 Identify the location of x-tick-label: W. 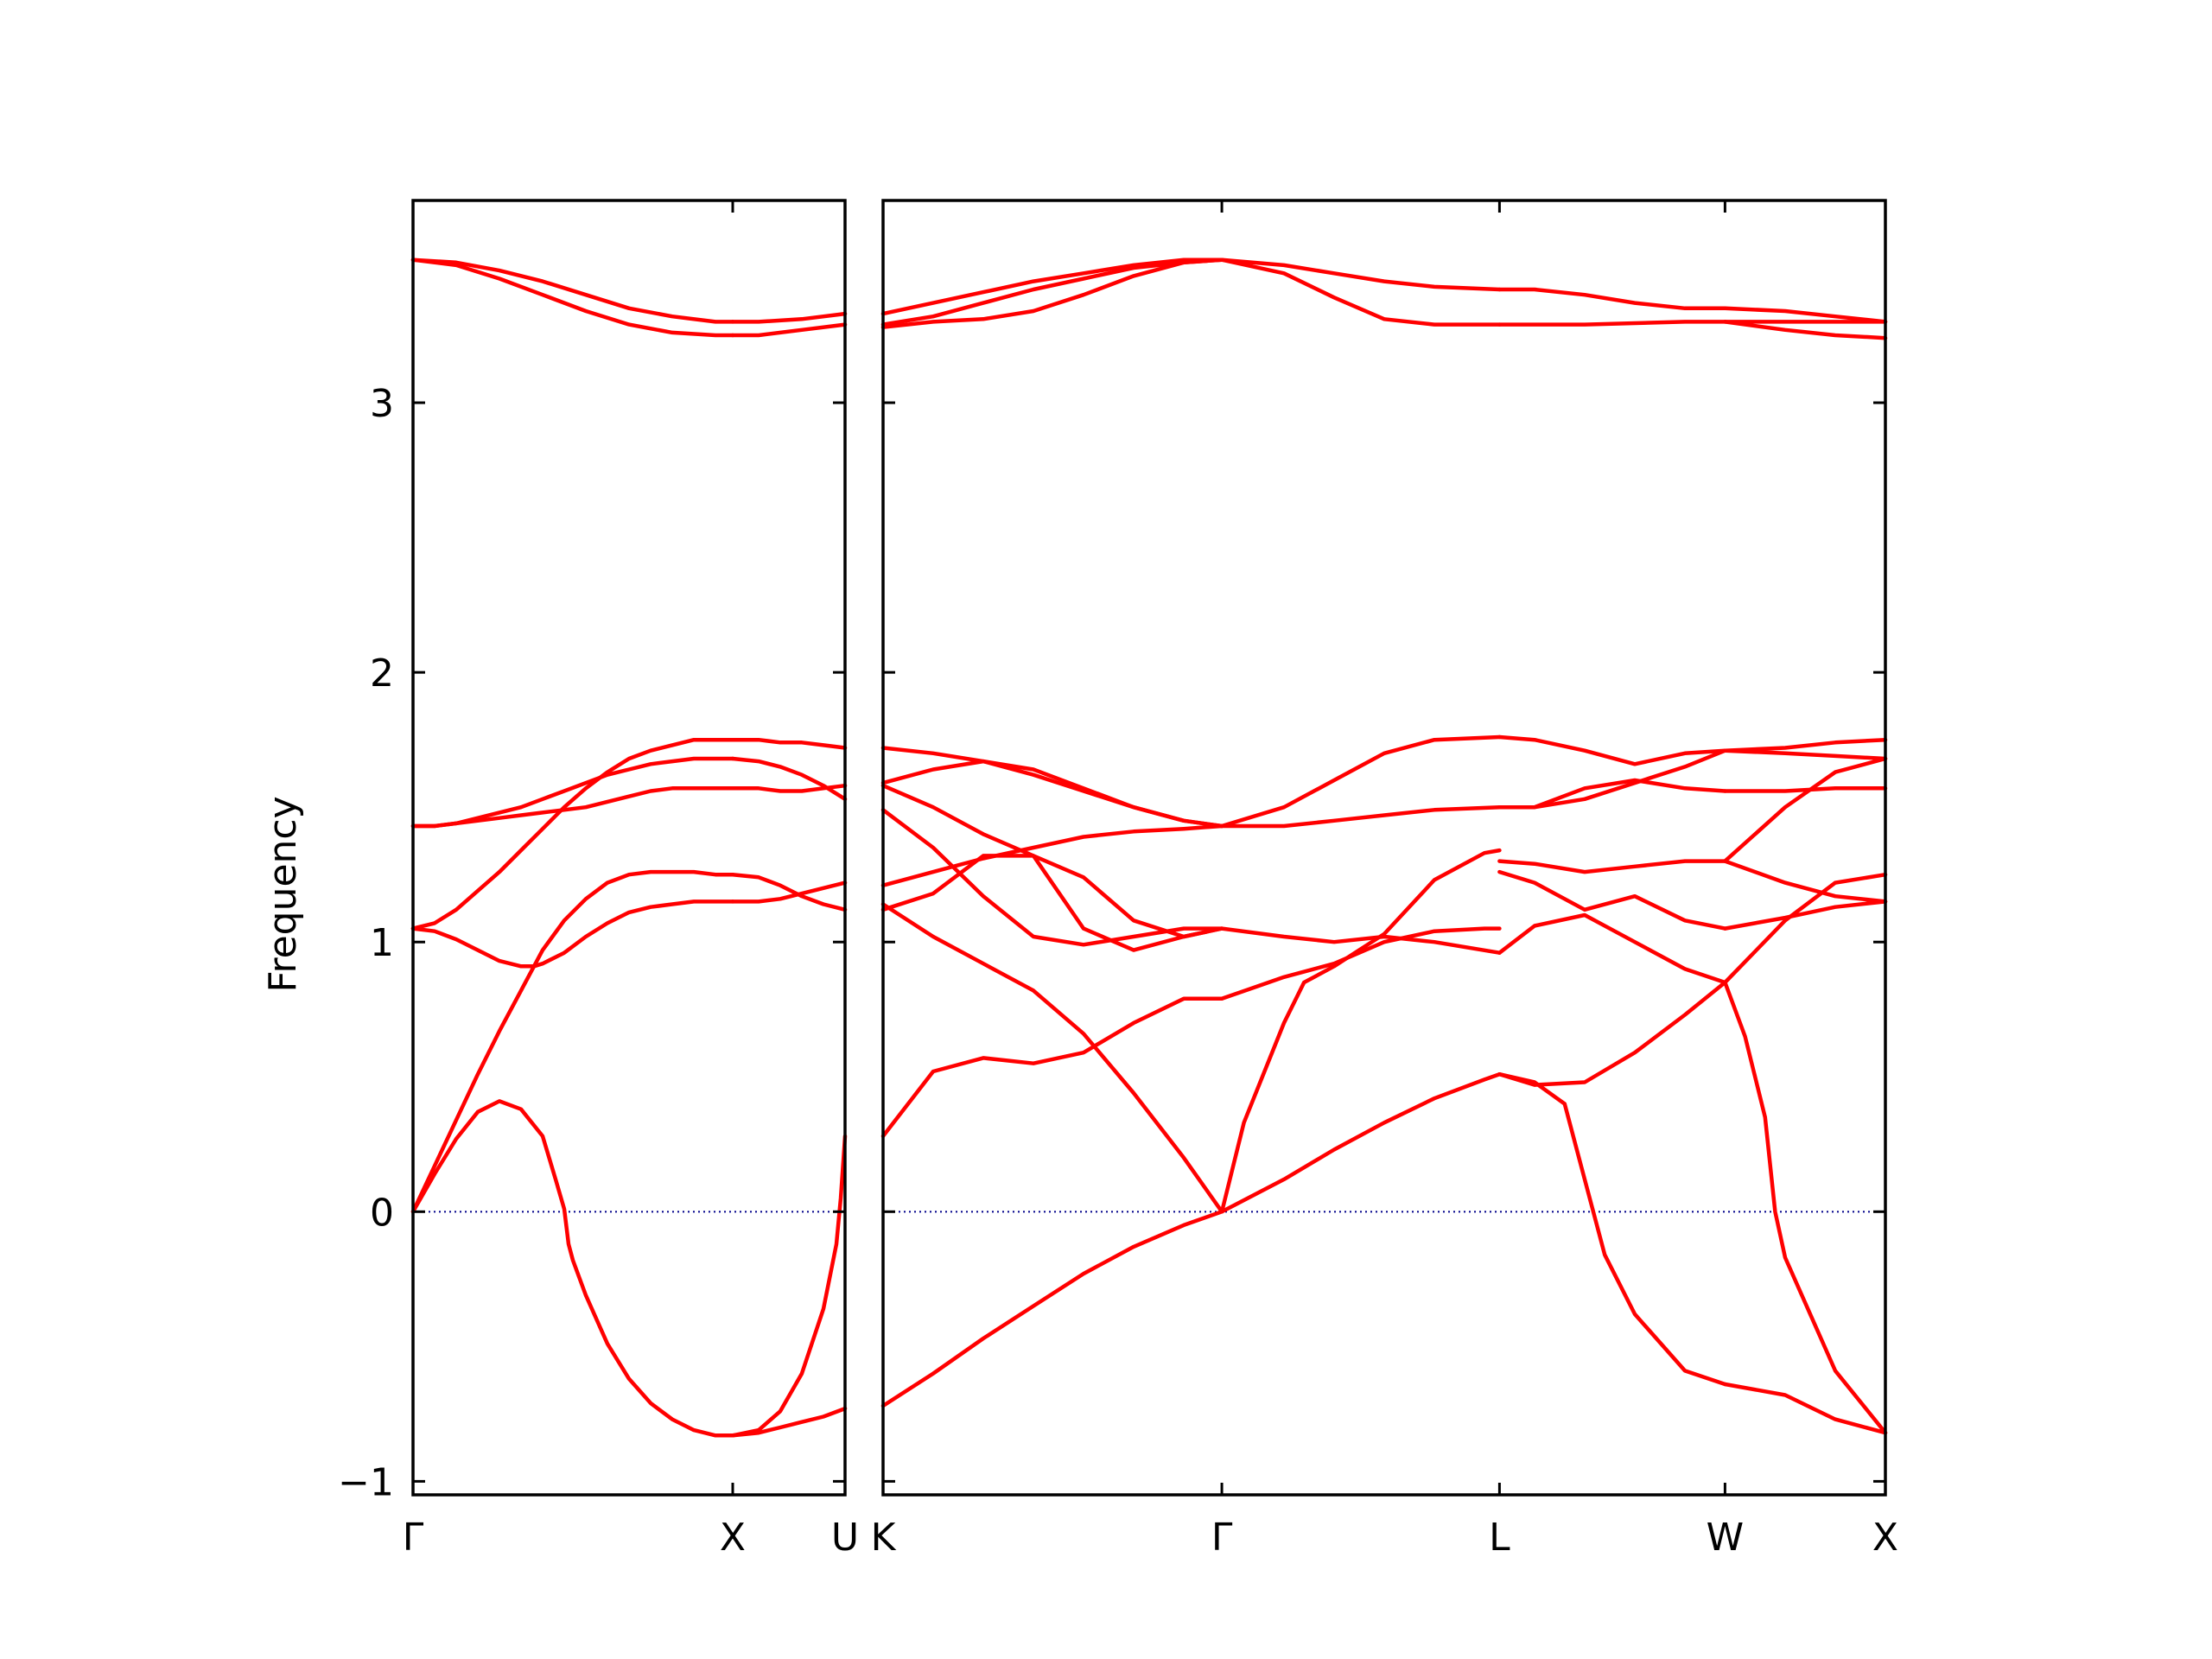
(1726, 1538).